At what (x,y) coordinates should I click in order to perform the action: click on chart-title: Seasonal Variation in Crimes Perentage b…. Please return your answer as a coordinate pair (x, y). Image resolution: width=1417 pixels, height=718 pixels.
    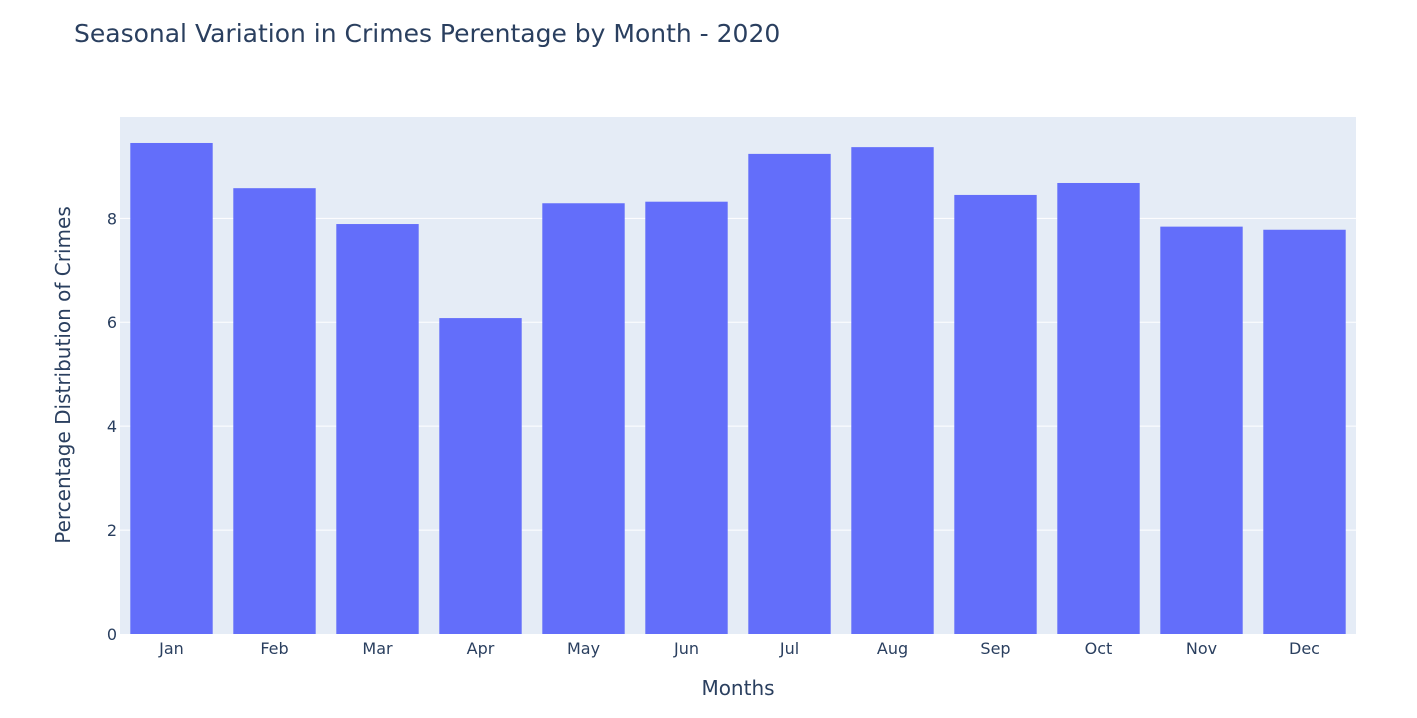
    Looking at the image, I should click on (427, 33).